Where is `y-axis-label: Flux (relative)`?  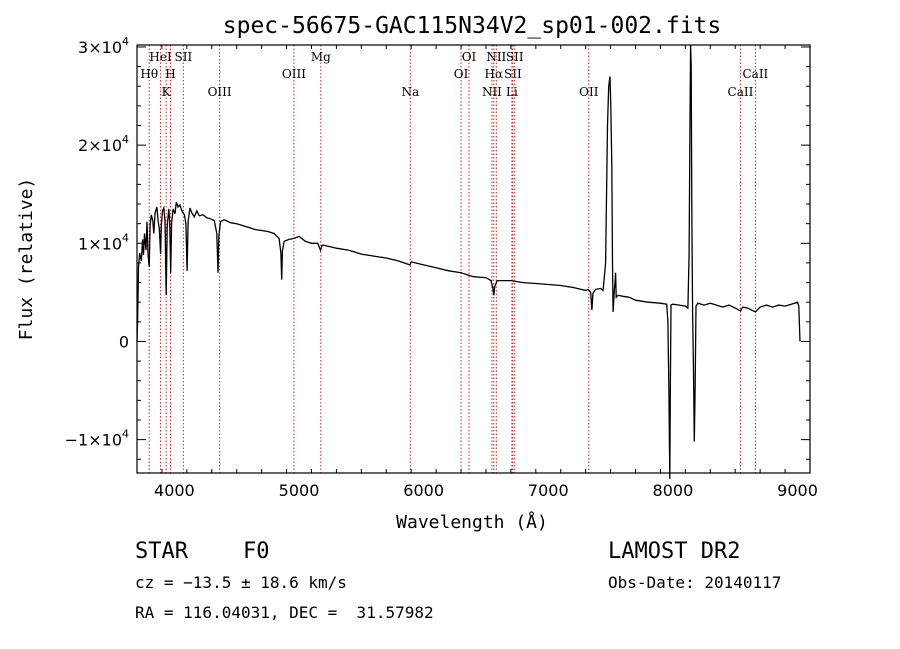 y-axis-label: Flux (relative) is located at coordinates (26, 259).